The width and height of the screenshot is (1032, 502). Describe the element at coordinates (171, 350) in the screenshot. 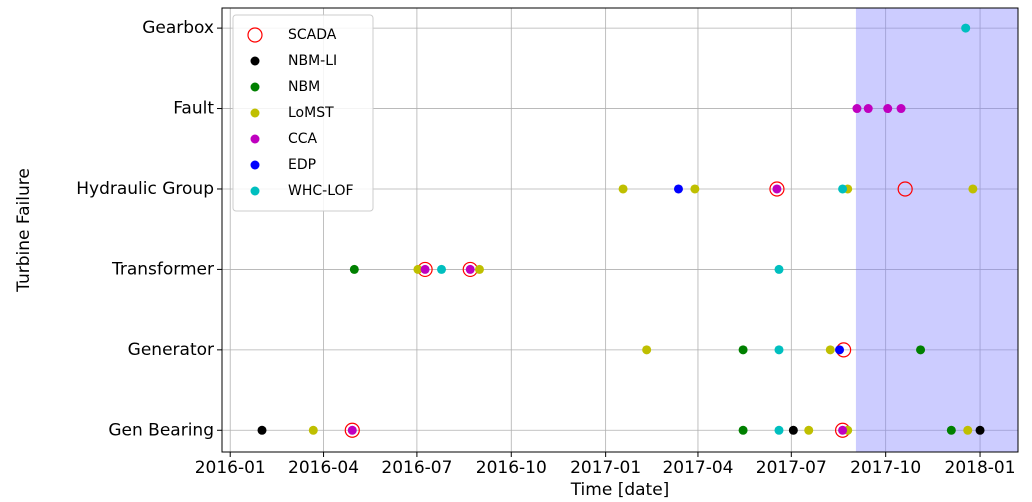

I see `y-tick-label: Generator` at that location.